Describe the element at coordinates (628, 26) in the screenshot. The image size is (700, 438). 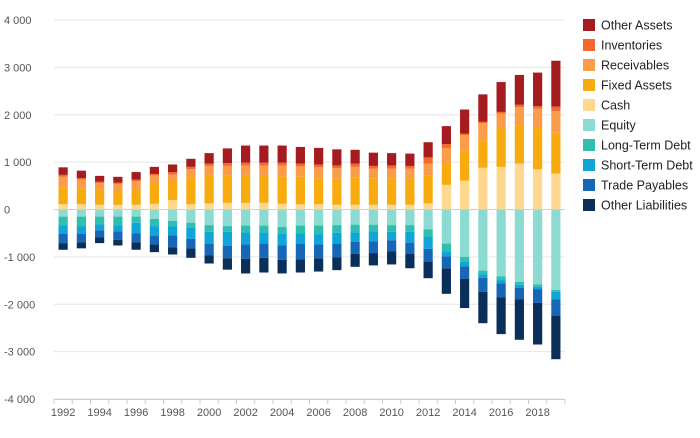
I see `legend-item: Other Assets` at that location.